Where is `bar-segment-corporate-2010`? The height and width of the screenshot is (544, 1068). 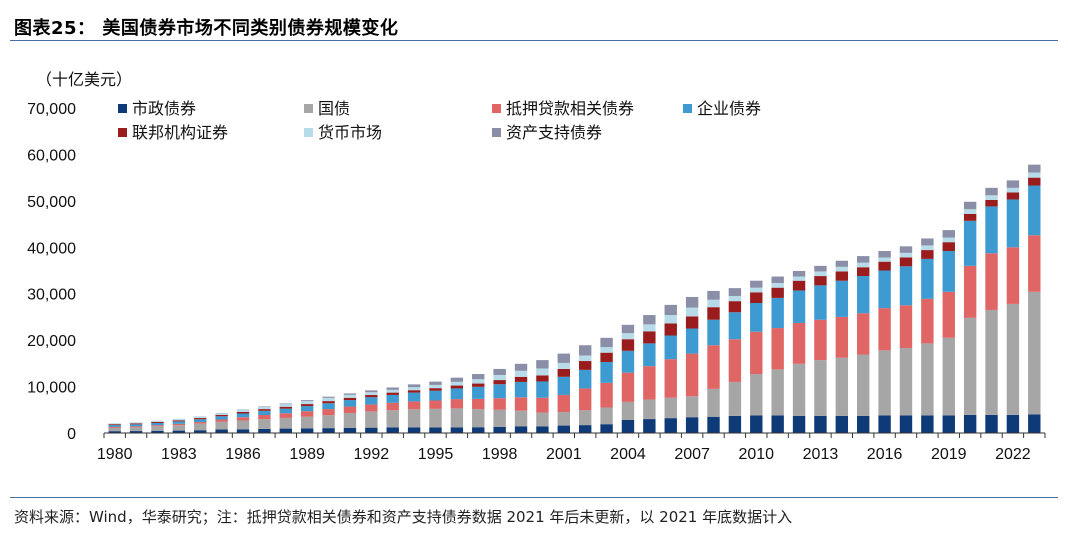
bar-segment-corporate-2010 is located at coordinates (756, 317).